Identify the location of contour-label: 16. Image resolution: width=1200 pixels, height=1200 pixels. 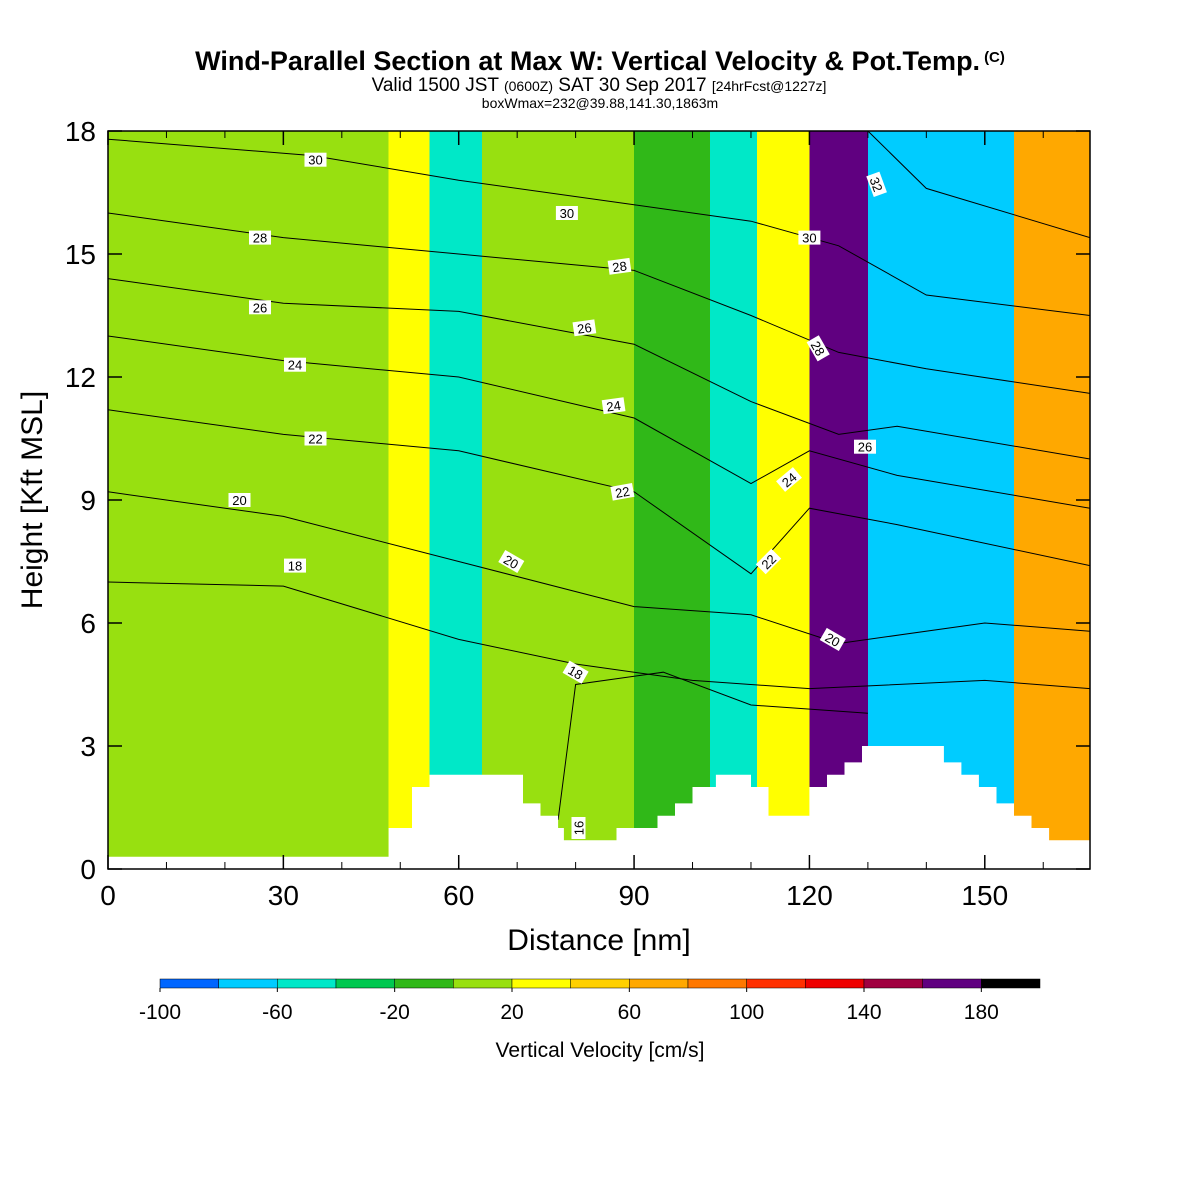
(579, 828).